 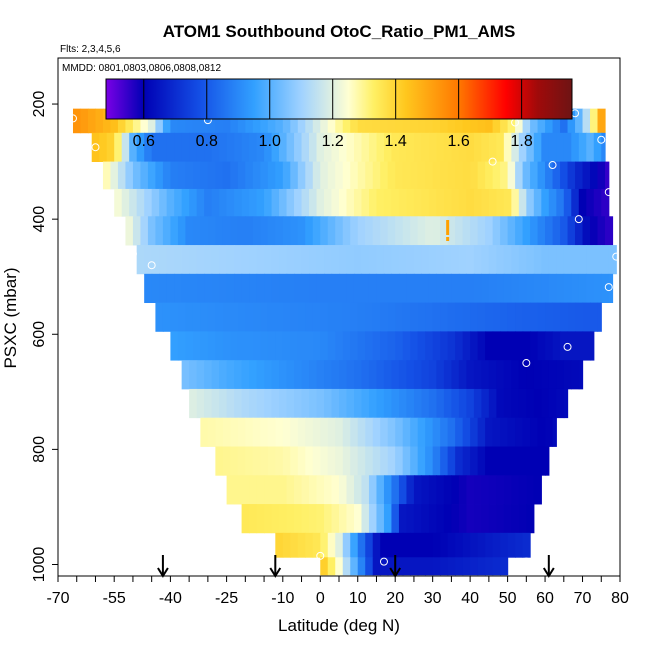 What do you see at coordinates (433, 598) in the screenshot?
I see `x-tick-label: 30` at bounding box center [433, 598].